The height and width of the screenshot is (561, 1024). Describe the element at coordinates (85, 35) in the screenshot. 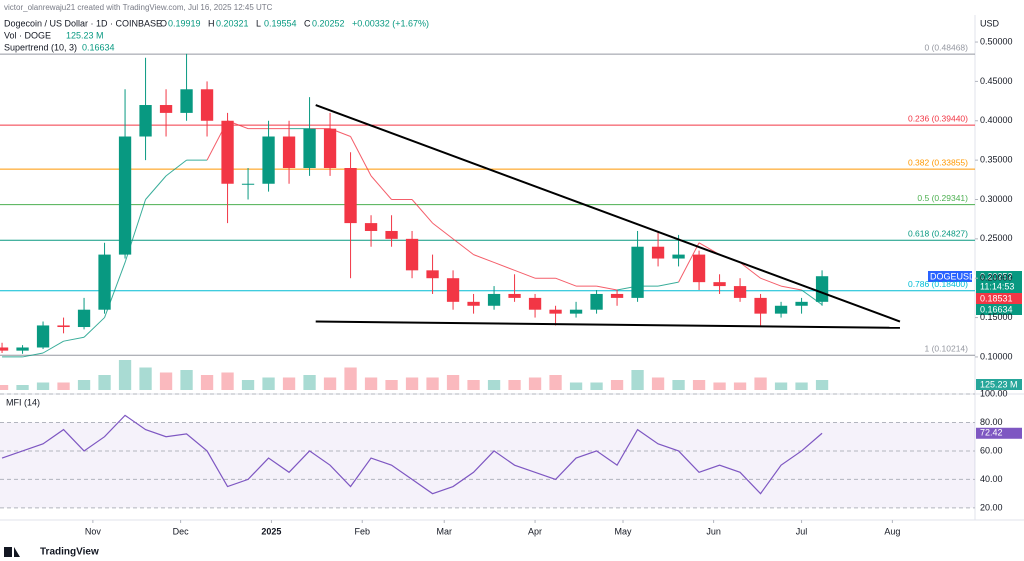

I see `volume-value: 125.23 M` at that location.